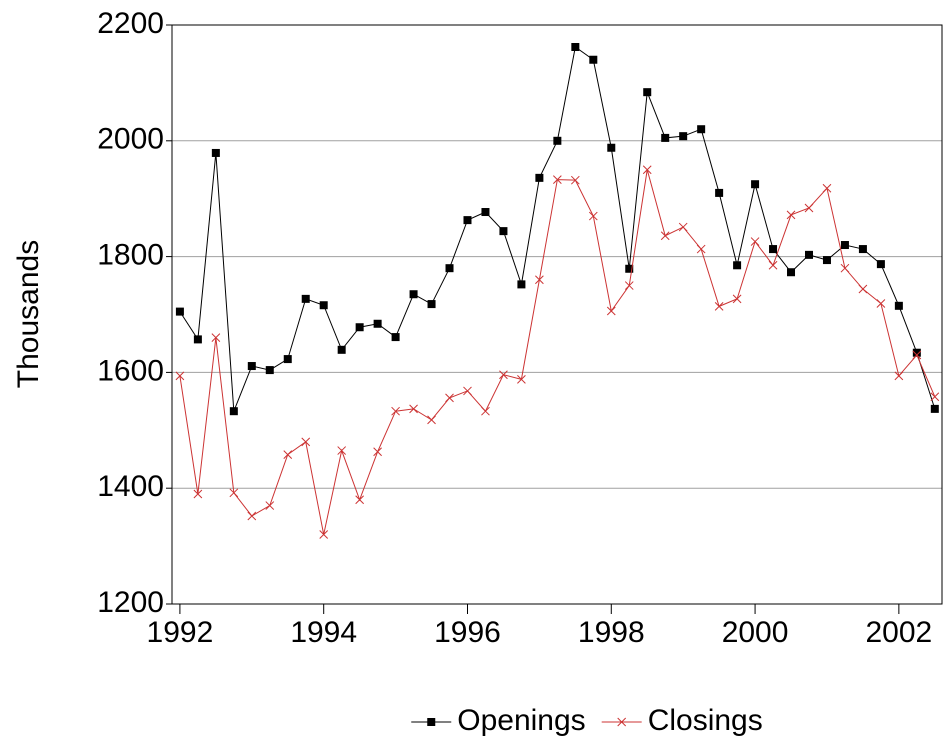 The width and height of the screenshot is (944, 744). I want to click on y-tick-label: 2200, so click(130, 23).